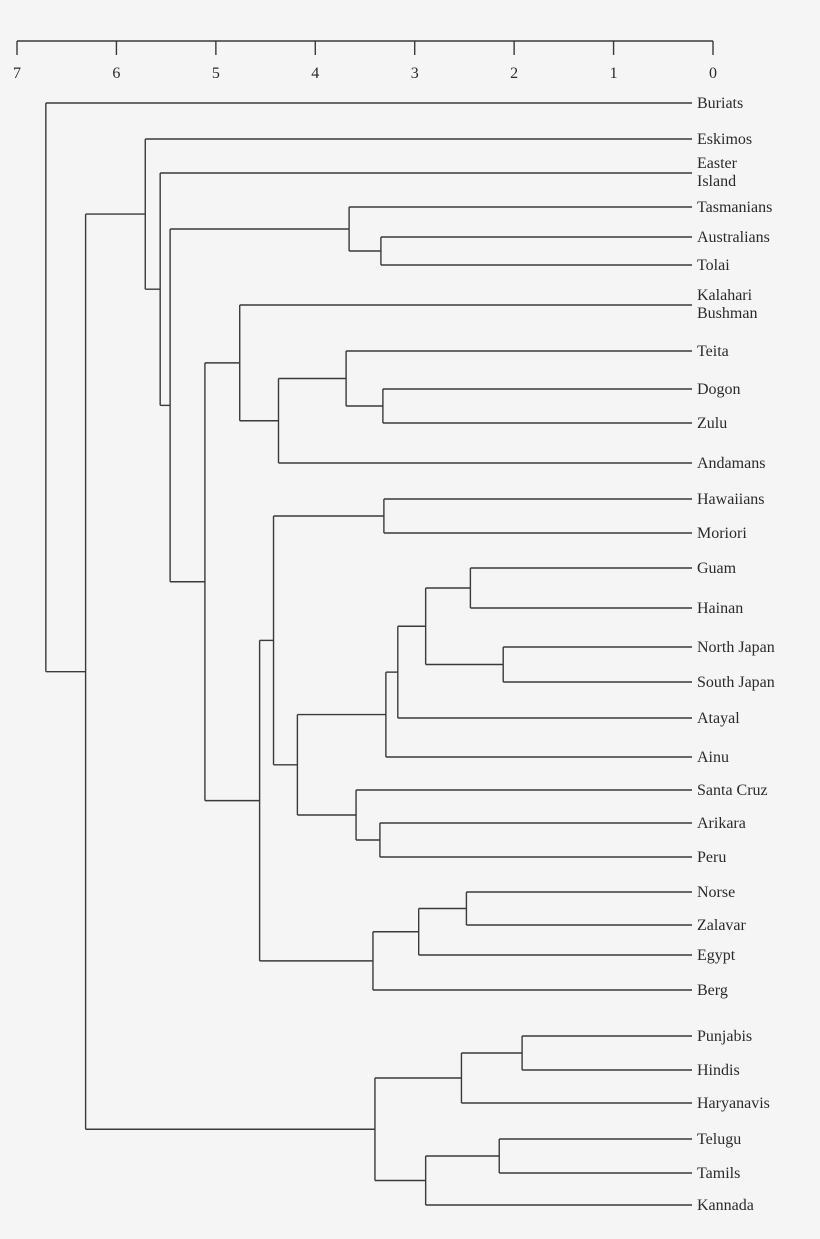  Describe the element at coordinates (614, 73) in the screenshot. I see `axis-tick-label: 1` at that location.